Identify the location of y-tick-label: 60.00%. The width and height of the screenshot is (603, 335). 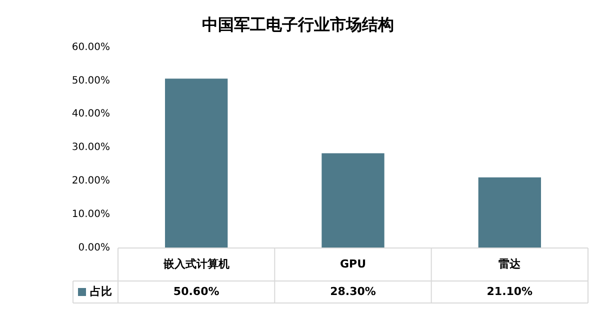
(91, 47).